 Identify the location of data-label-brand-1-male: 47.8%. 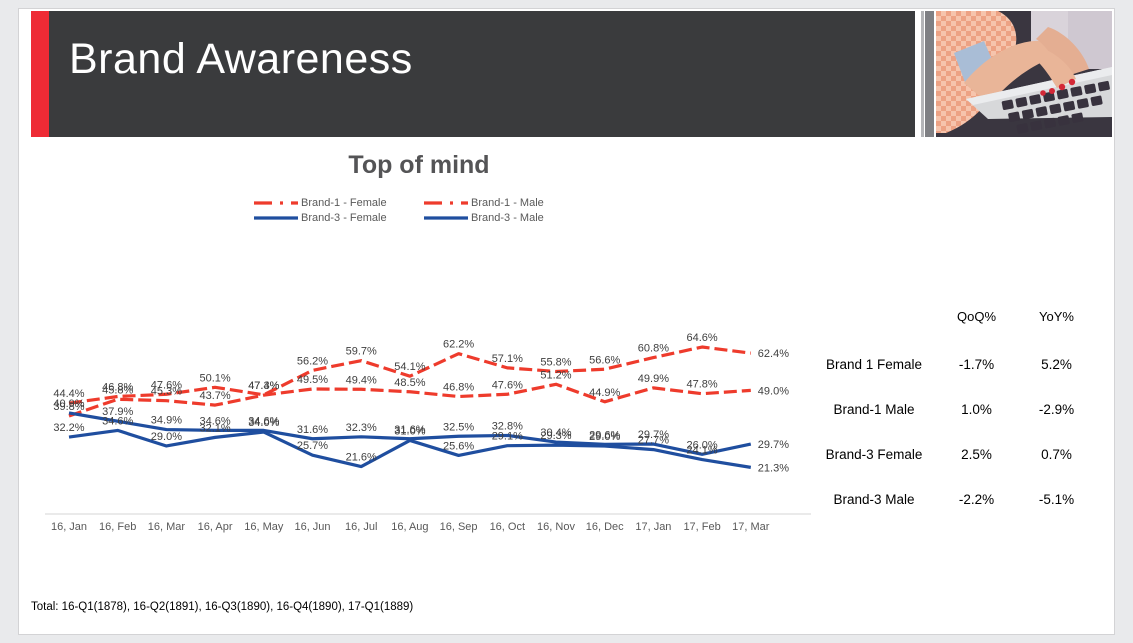
(701, 385).